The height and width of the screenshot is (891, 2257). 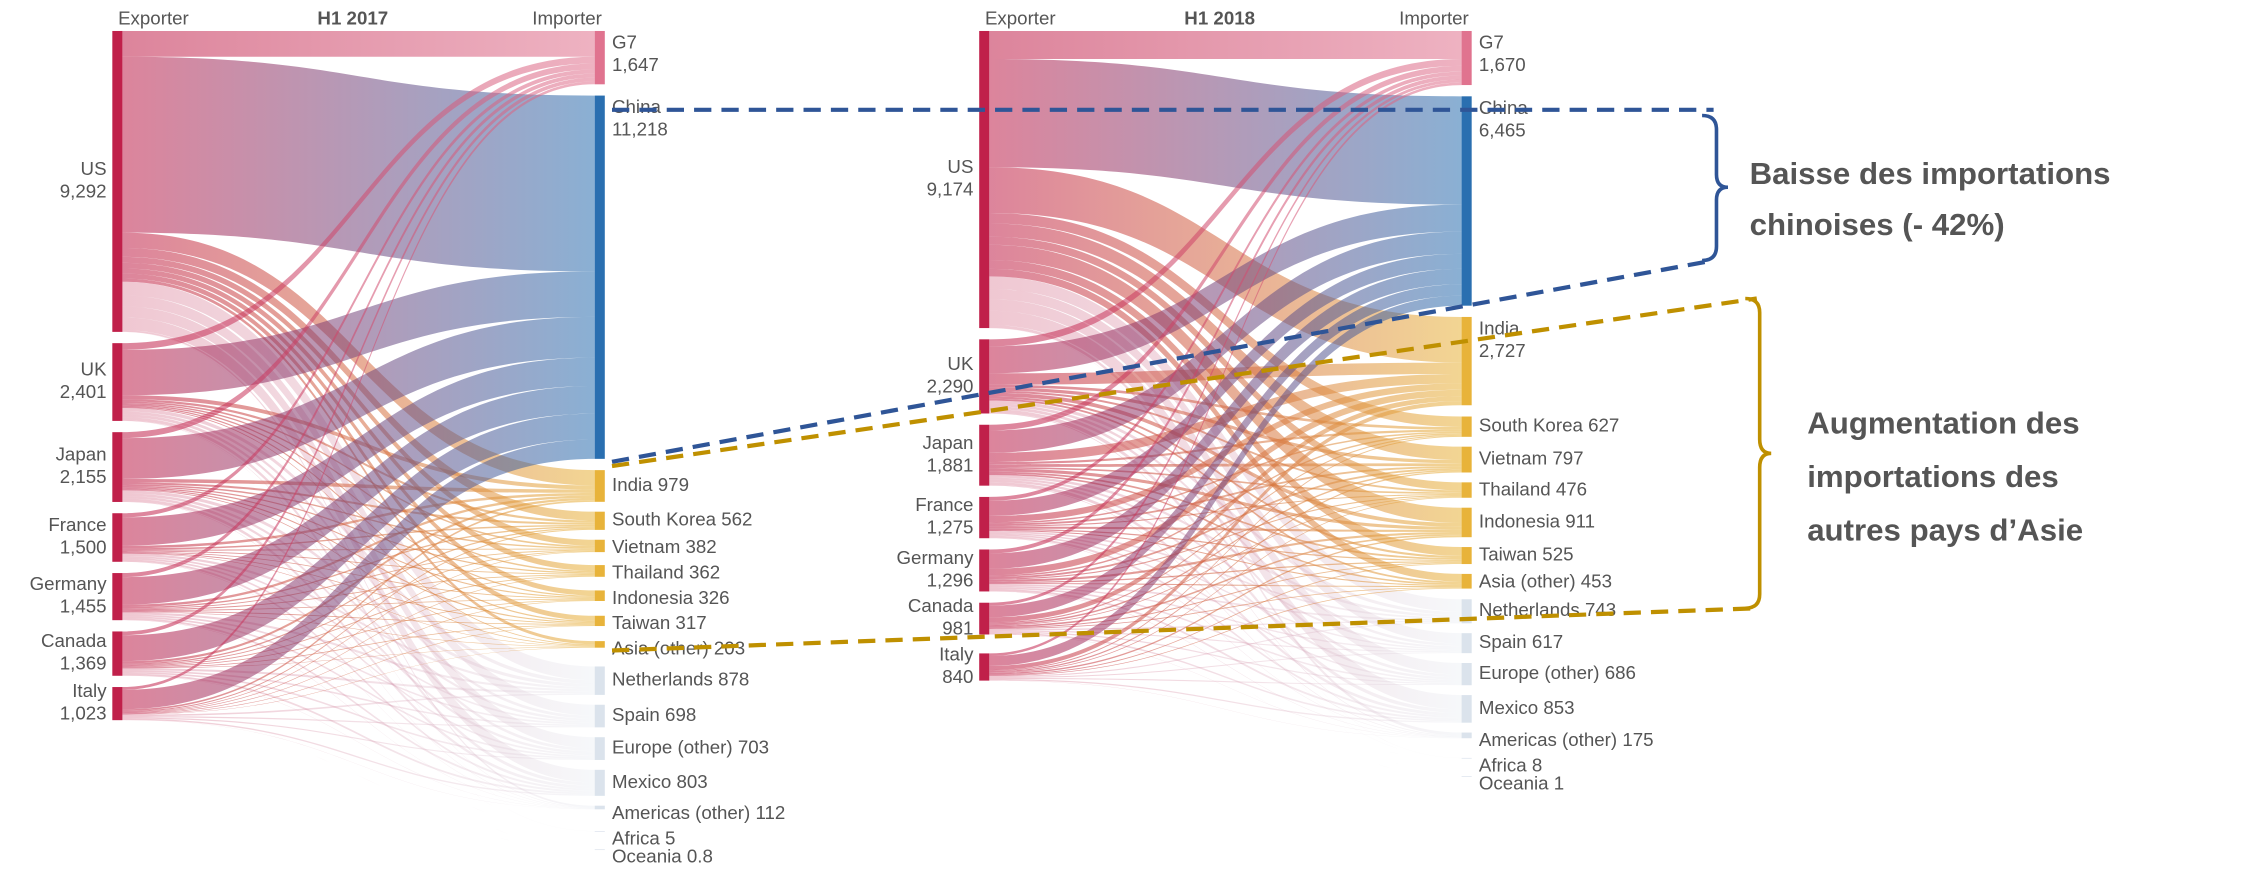 I want to click on target-value: 797, so click(x=1567, y=458).